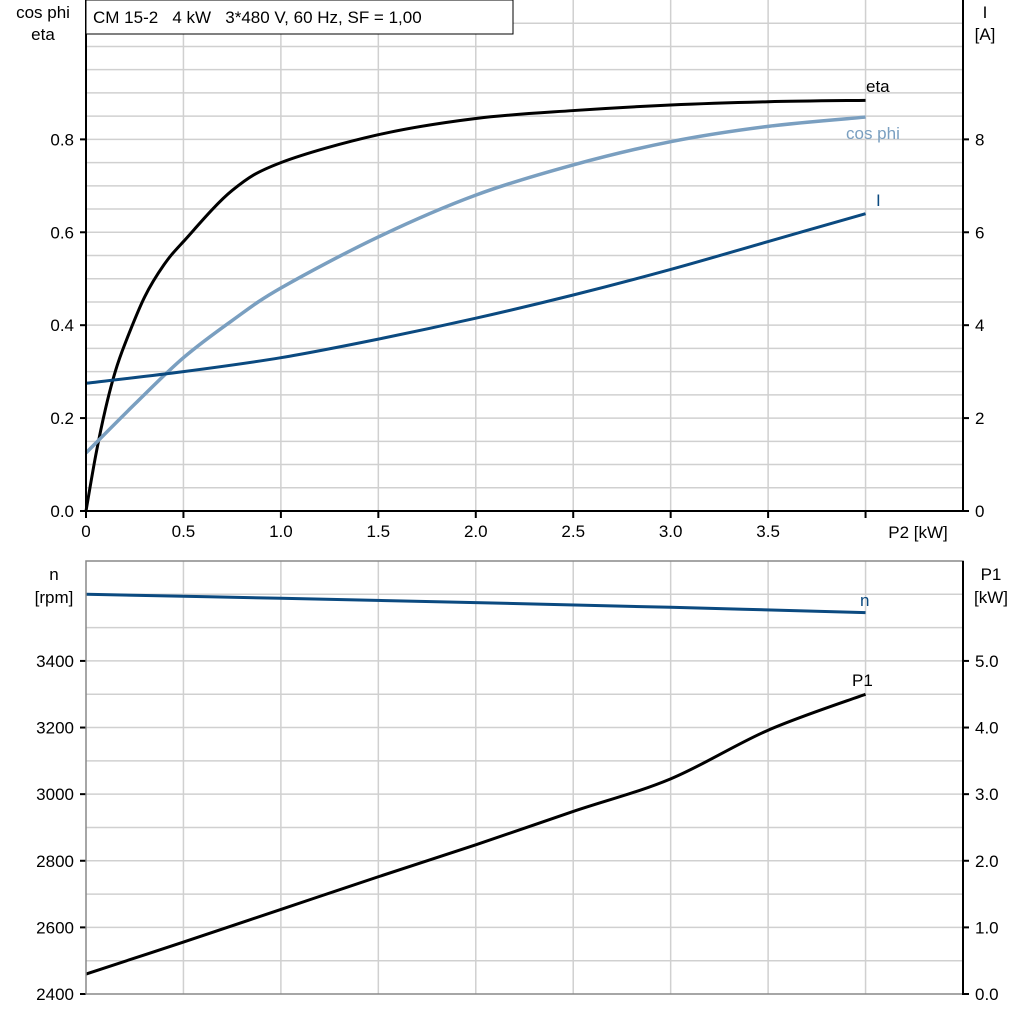 The image size is (1024, 1024). I want to click on y-right-tick-label: 5.0, so click(987, 661).